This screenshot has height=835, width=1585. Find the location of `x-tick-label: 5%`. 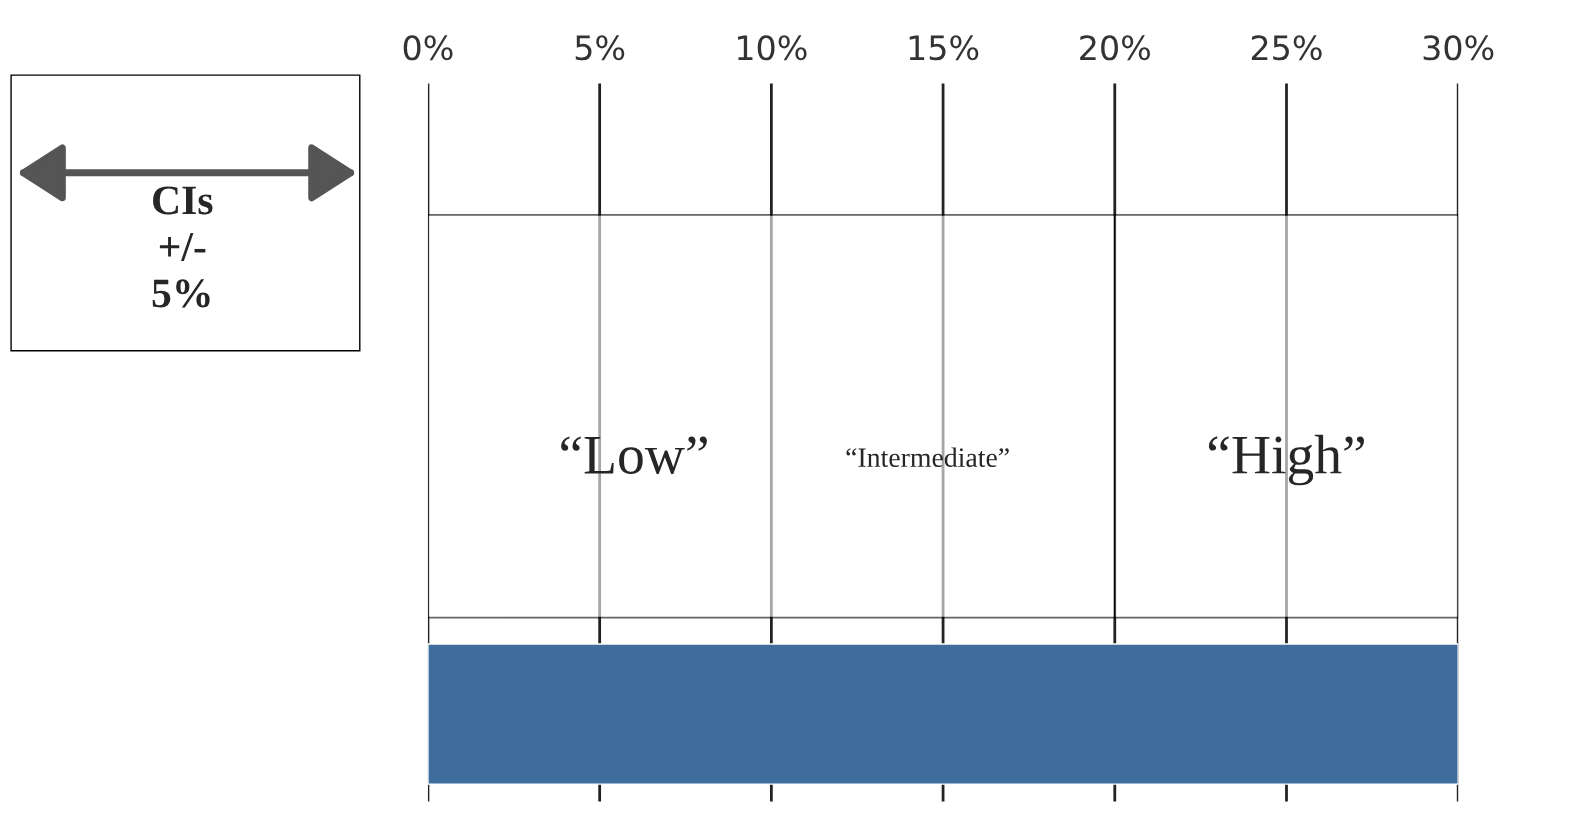

x-tick-label: 5% is located at coordinates (600, 48).